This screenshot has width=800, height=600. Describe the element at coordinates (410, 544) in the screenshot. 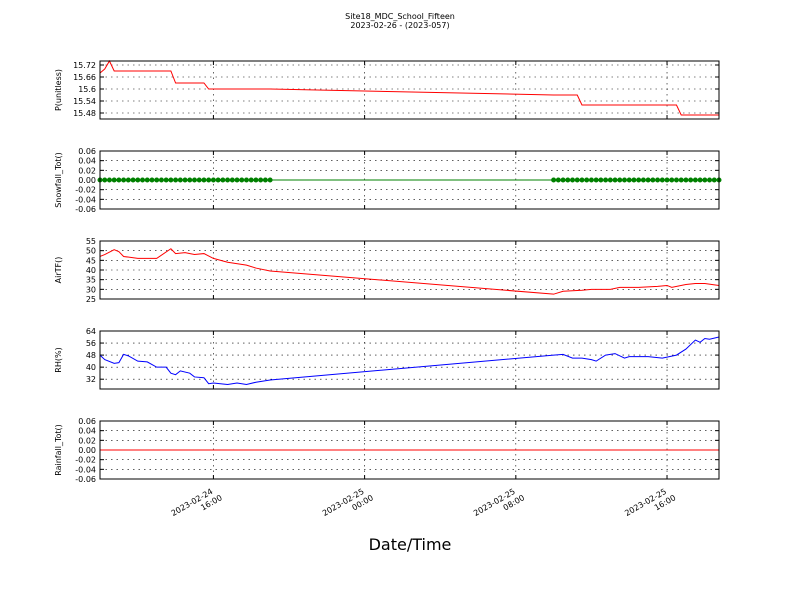

I see `x-axis-label: Date/Time` at that location.